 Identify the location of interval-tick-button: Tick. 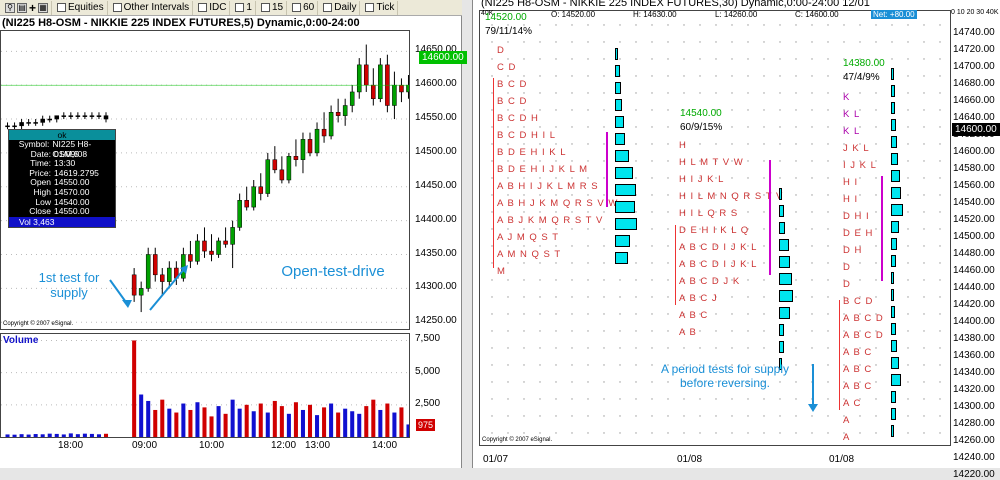
(380, 7).